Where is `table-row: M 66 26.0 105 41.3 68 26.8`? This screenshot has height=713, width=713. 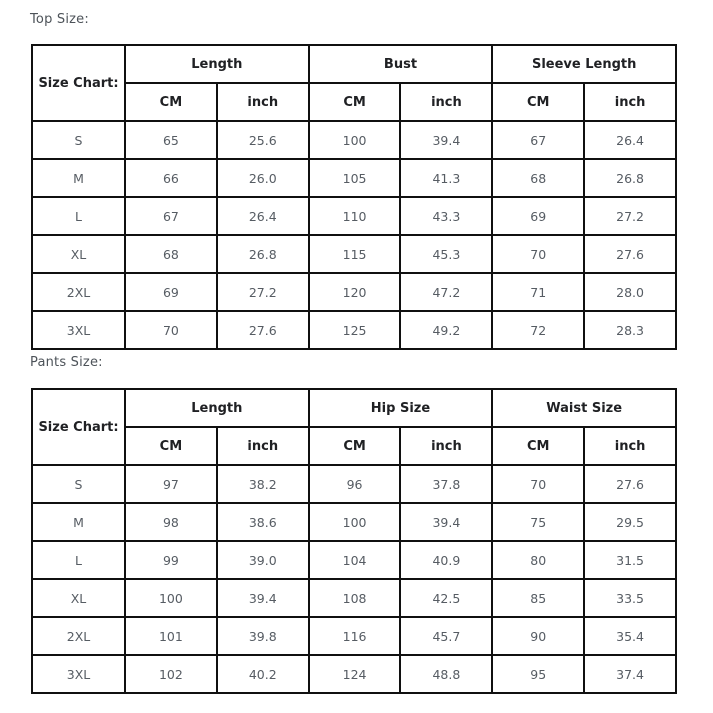 table-row: M 66 26.0 105 41.3 68 26.8 is located at coordinates (354, 178).